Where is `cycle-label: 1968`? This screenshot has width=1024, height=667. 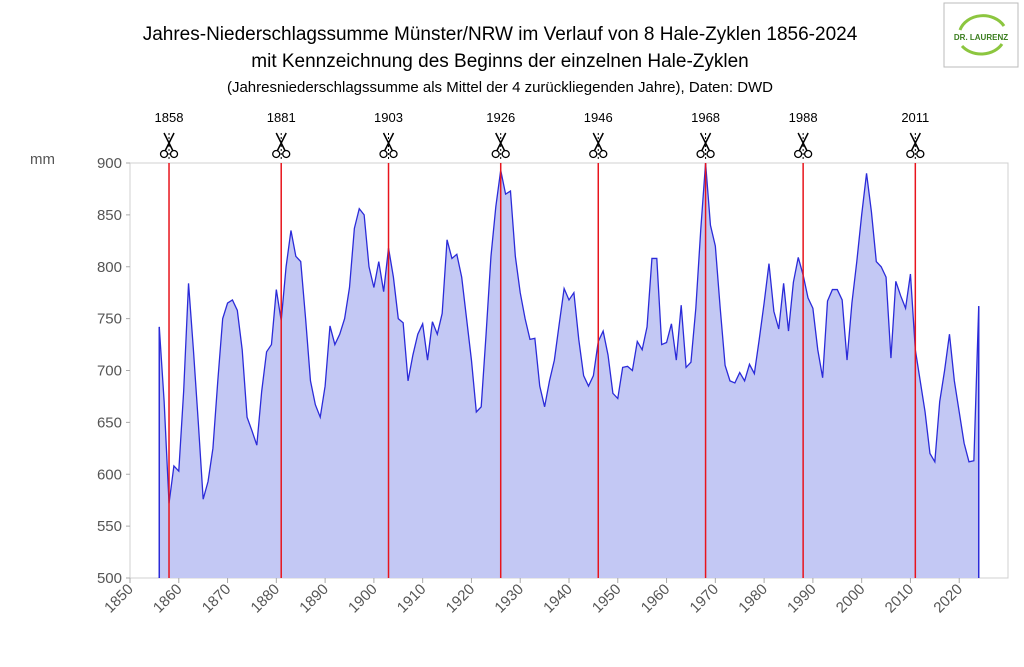
cycle-label: 1968 is located at coordinates (705, 117).